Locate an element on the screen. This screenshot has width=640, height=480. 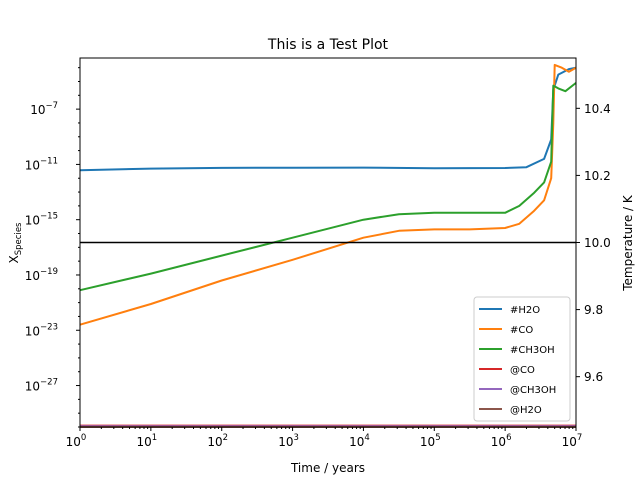
chart-title: This is a Test Plot is located at coordinates (328, 45).